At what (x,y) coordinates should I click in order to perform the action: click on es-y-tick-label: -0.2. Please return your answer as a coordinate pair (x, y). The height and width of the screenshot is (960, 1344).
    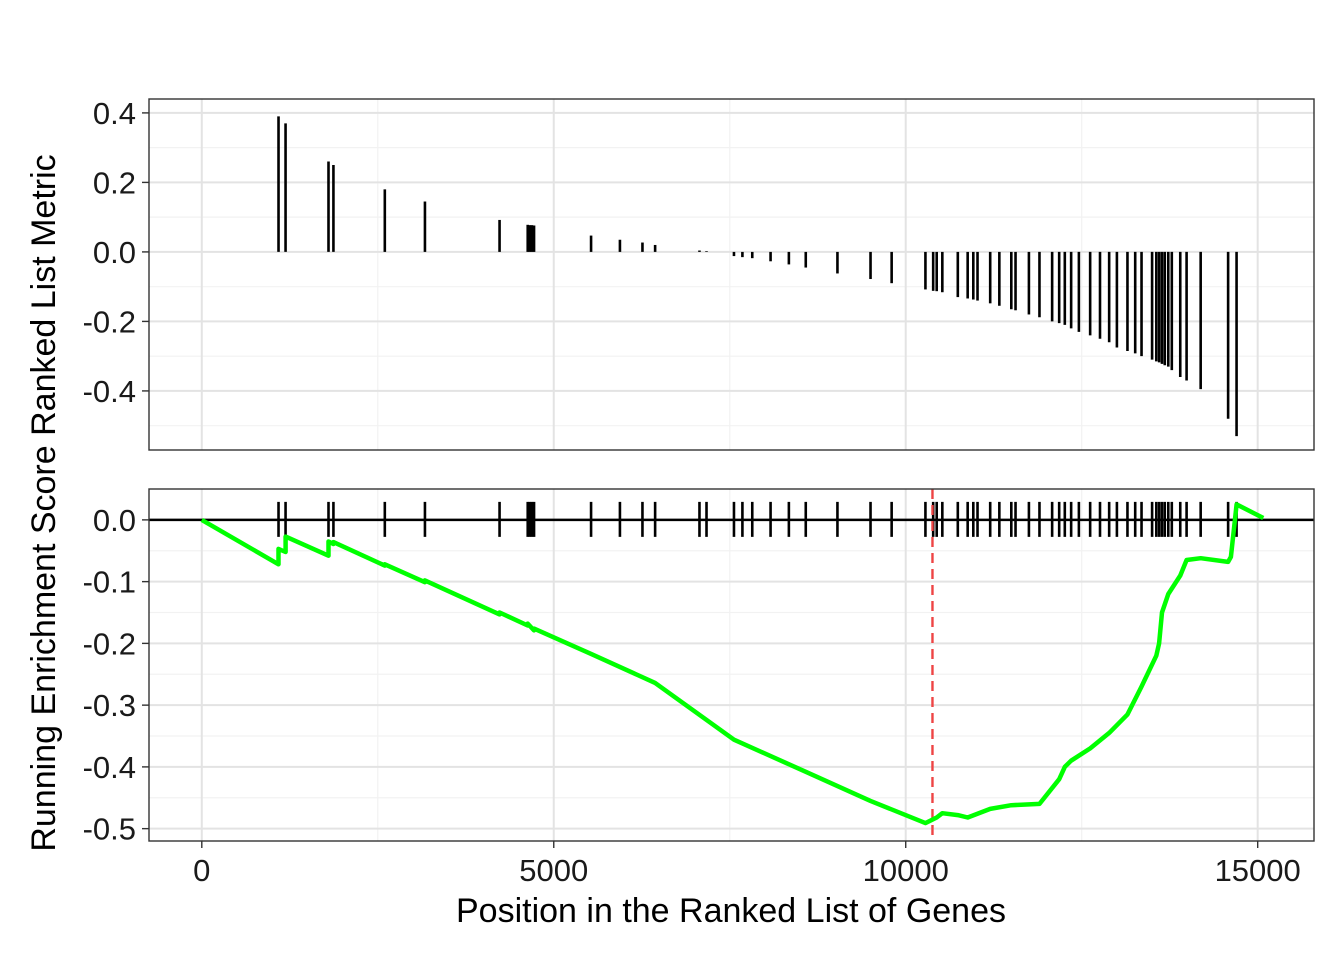
    Looking at the image, I should click on (109, 643).